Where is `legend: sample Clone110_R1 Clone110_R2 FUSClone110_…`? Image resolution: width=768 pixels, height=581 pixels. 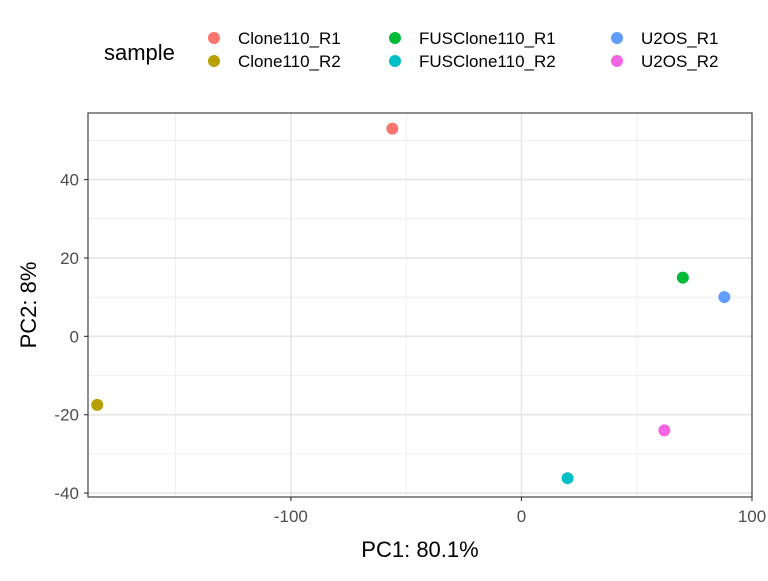
legend: sample Clone110_R1 Clone110_R2 FUSClone110_… is located at coordinates (411, 50).